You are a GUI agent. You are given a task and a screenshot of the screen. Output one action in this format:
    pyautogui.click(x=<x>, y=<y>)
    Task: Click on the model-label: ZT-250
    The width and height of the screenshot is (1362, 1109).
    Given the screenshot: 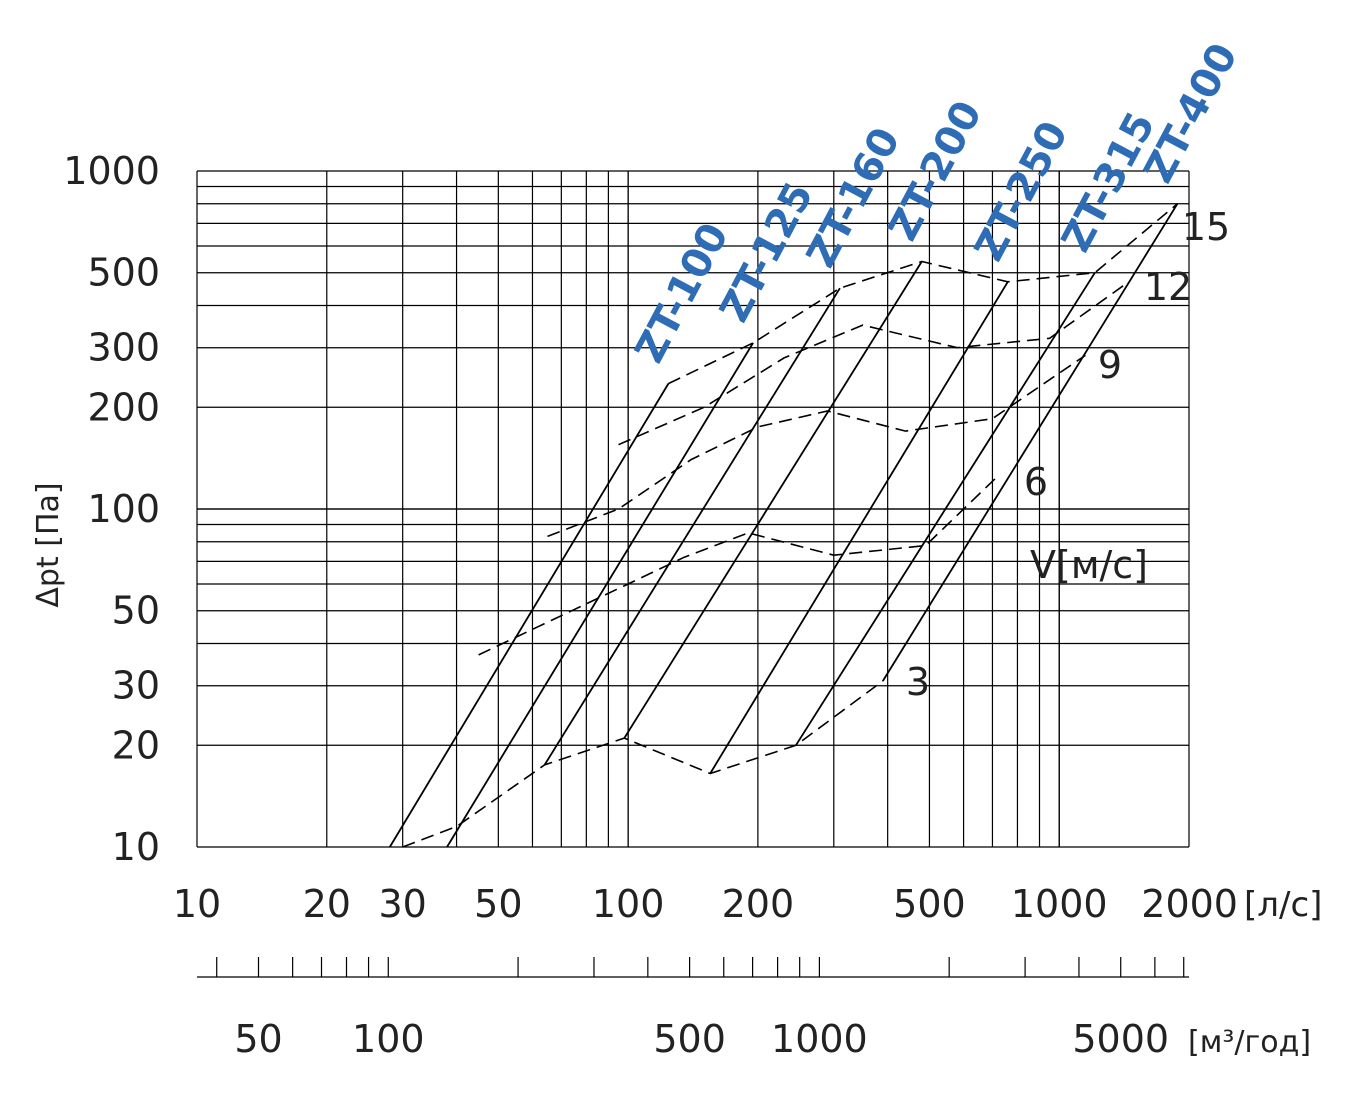 What is the action you would take?
    pyautogui.click(x=1021, y=191)
    